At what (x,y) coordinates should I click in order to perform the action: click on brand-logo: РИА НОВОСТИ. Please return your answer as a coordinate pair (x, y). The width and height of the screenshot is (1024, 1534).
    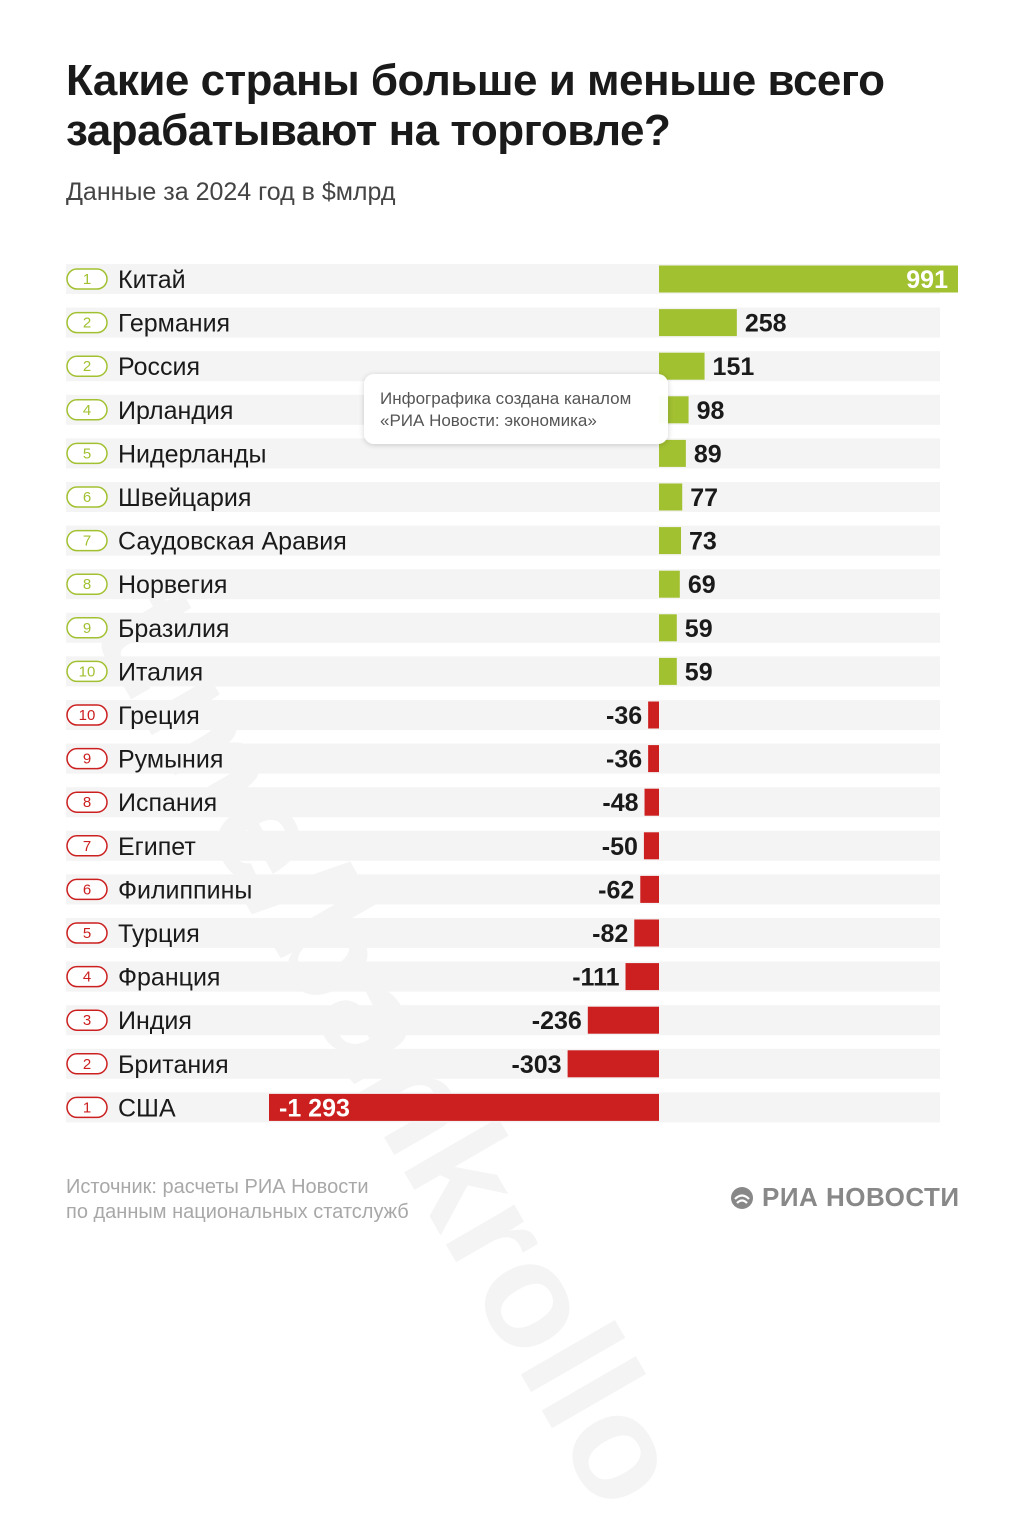
    Looking at the image, I should click on (845, 1197).